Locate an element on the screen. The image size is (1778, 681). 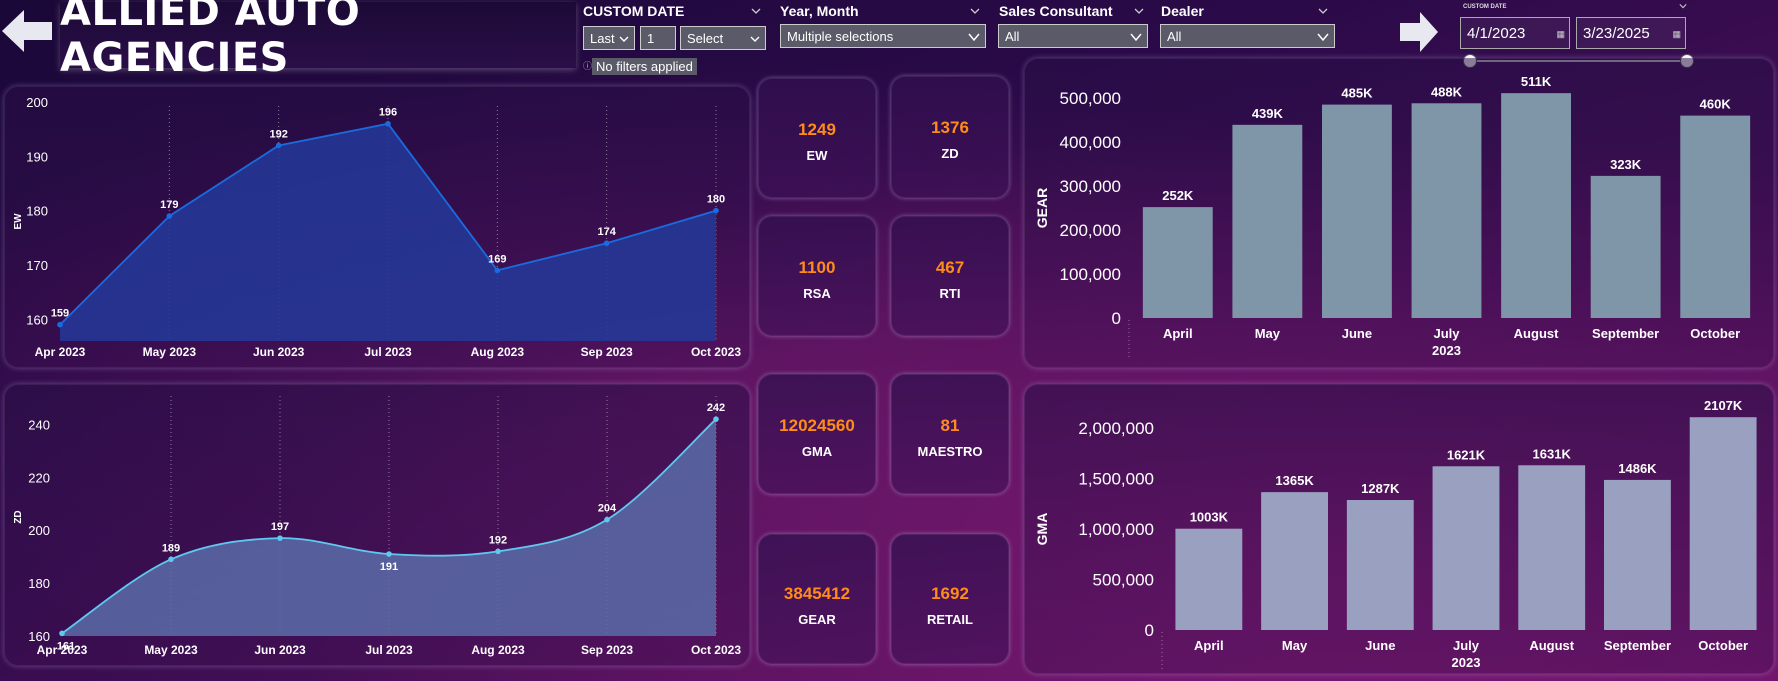
forward-arrow-icon is located at coordinates (1419, 32).